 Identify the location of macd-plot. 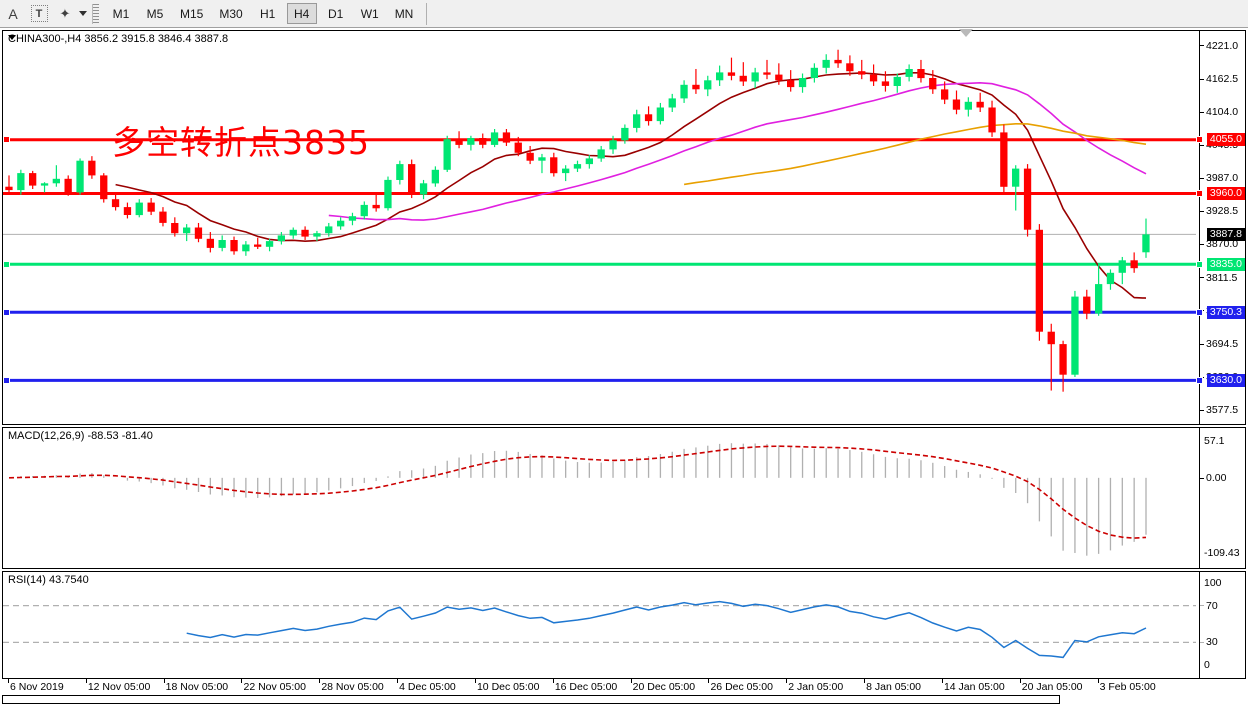
(577, 499).